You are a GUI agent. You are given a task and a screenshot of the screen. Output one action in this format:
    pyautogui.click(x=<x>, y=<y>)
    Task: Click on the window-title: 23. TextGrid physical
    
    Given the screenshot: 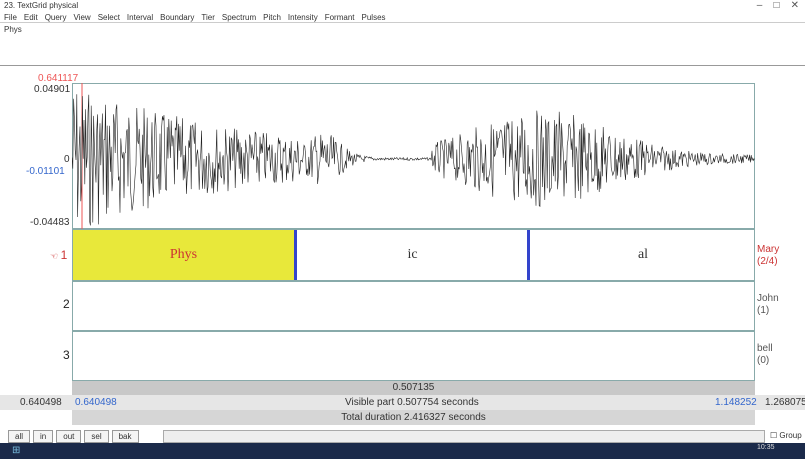 What is the action you would take?
    pyautogui.click(x=41, y=5)
    